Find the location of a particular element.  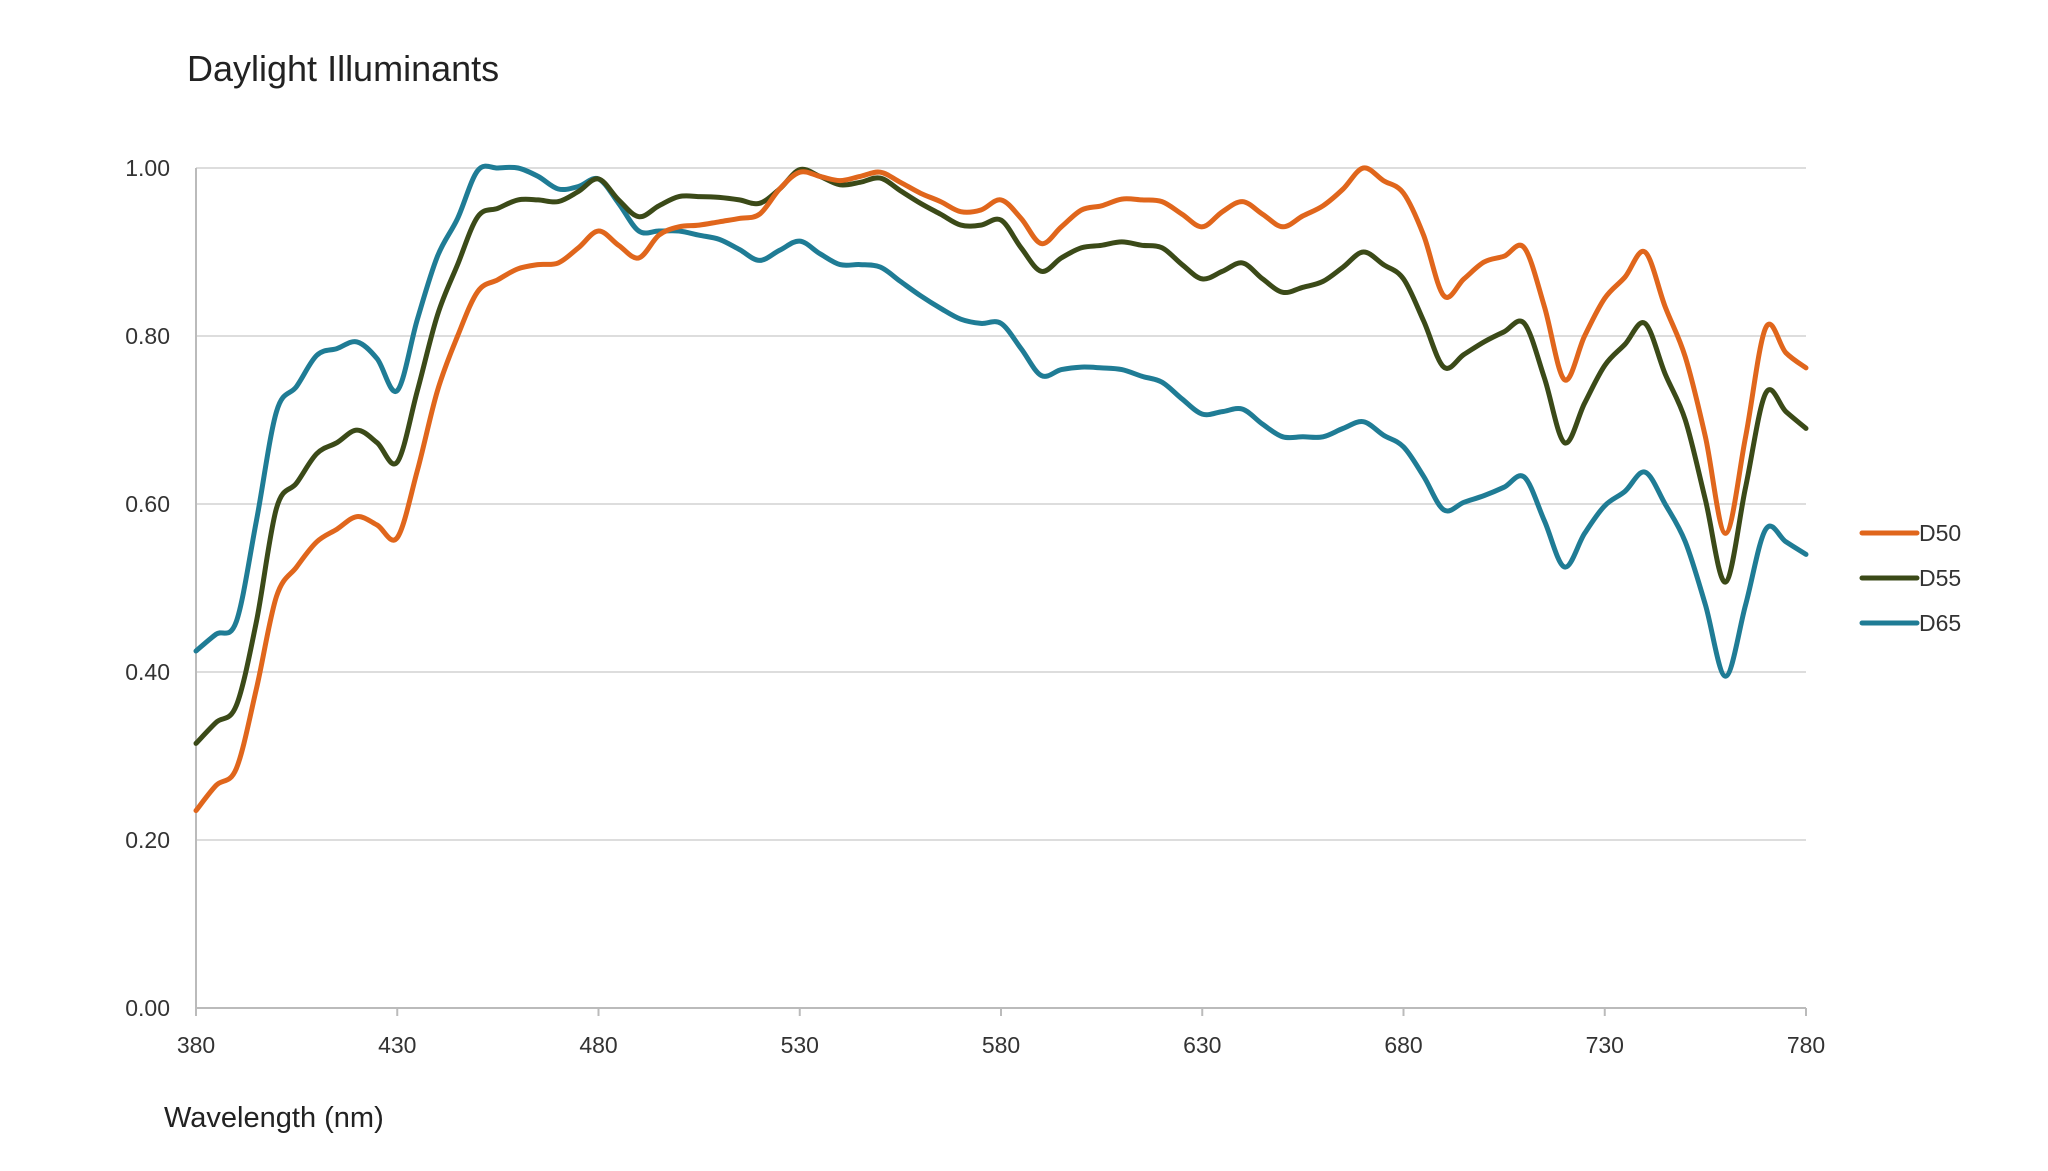

x-tick-label: 580 is located at coordinates (1001, 1045).